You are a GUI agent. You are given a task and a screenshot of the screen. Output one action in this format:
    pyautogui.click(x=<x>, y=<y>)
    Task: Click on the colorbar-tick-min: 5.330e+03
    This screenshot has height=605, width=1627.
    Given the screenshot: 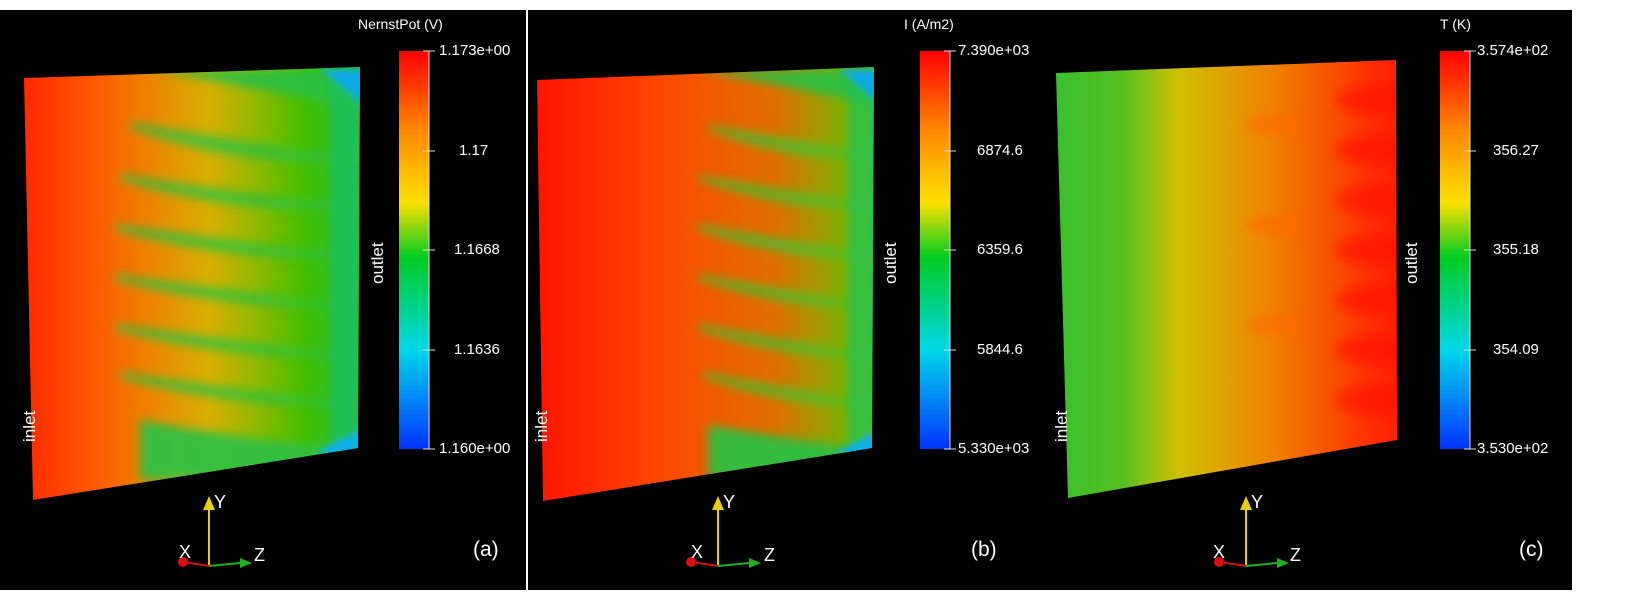 What is the action you would take?
    pyautogui.click(x=994, y=448)
    